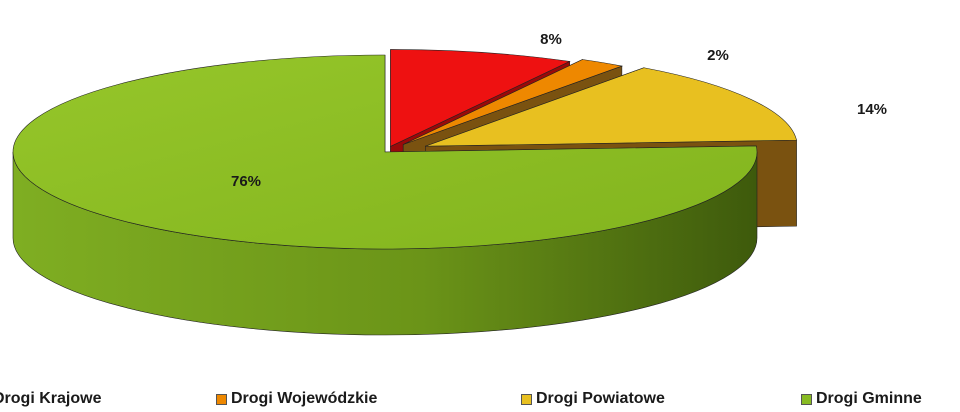 This screenshot has height=412, width=960. I want to click on value-label-drogi-powiatowe: 14%, so click(872, 109).